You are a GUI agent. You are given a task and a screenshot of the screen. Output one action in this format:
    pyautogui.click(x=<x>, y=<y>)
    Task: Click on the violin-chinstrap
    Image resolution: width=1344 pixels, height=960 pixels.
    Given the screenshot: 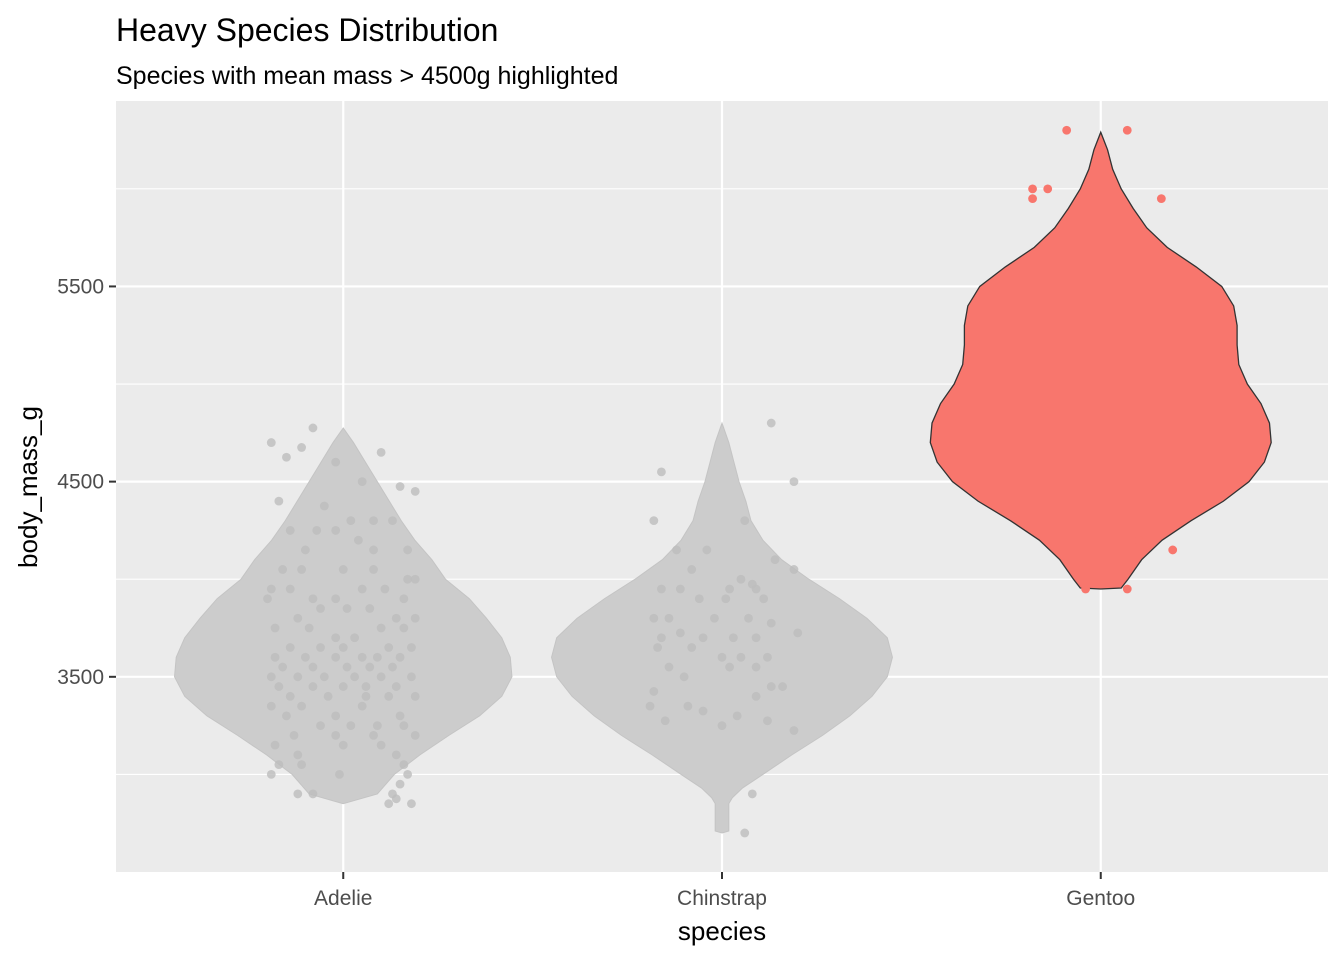 What is the action you would take?
    pyautogui.click(x=722, y=627)
    